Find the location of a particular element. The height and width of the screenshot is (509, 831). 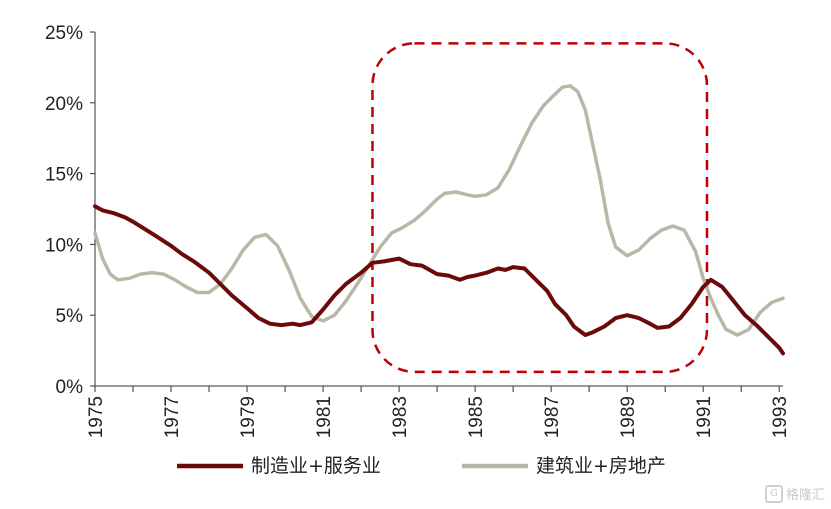

x-tick-label: 1993 is located at coordinates (780, 417).